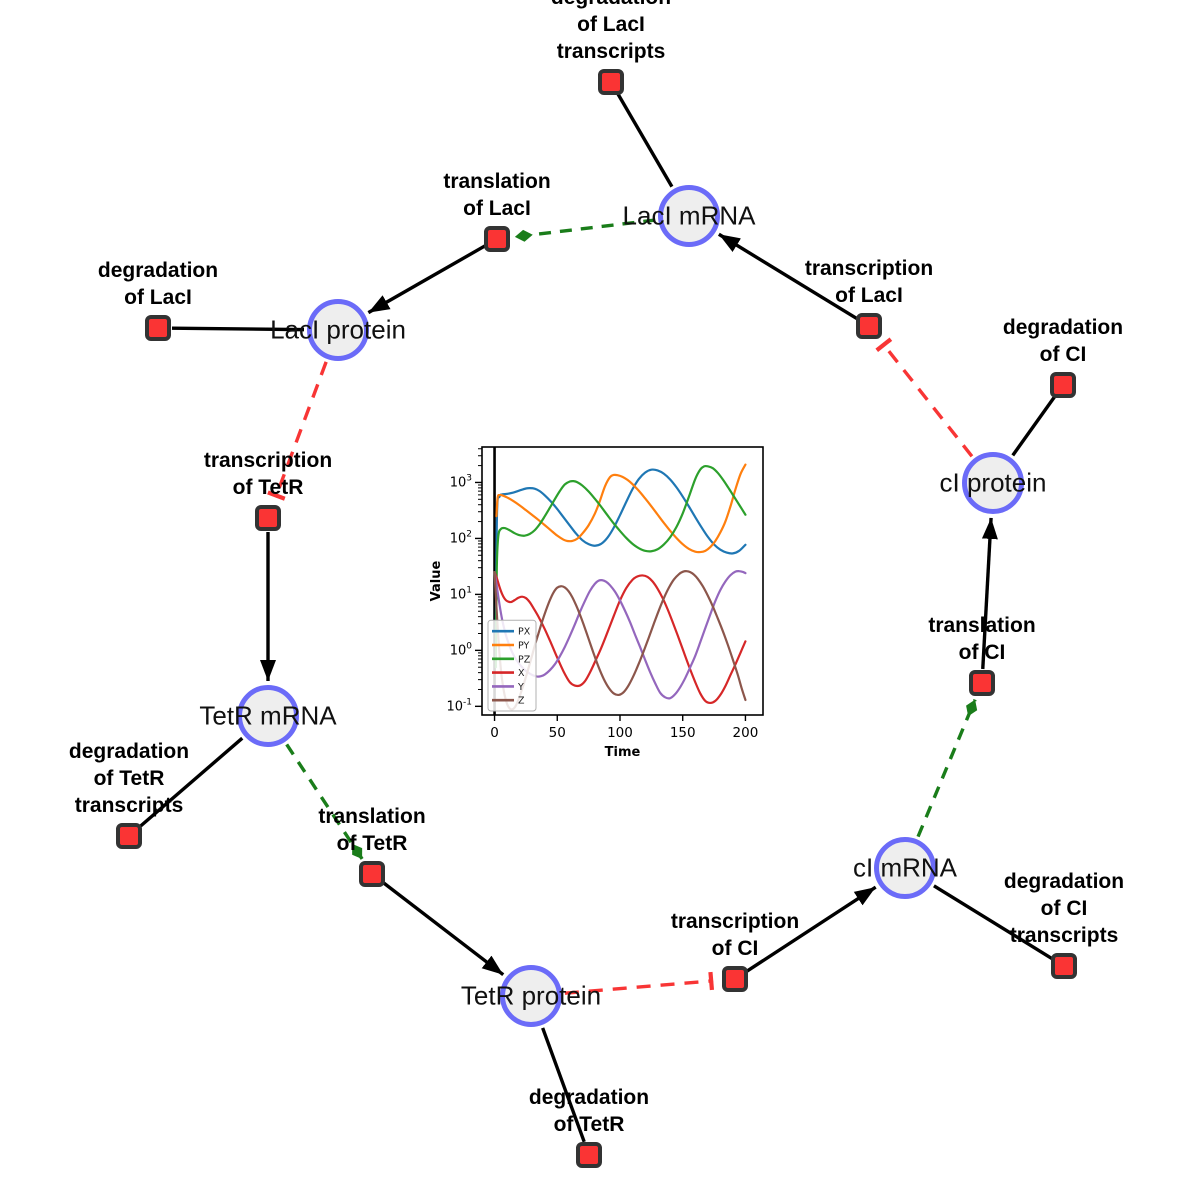  Describe the element at coordinates (497, 239) in the screenshot. I see `reaction-node-translation-of-laci` at that location.